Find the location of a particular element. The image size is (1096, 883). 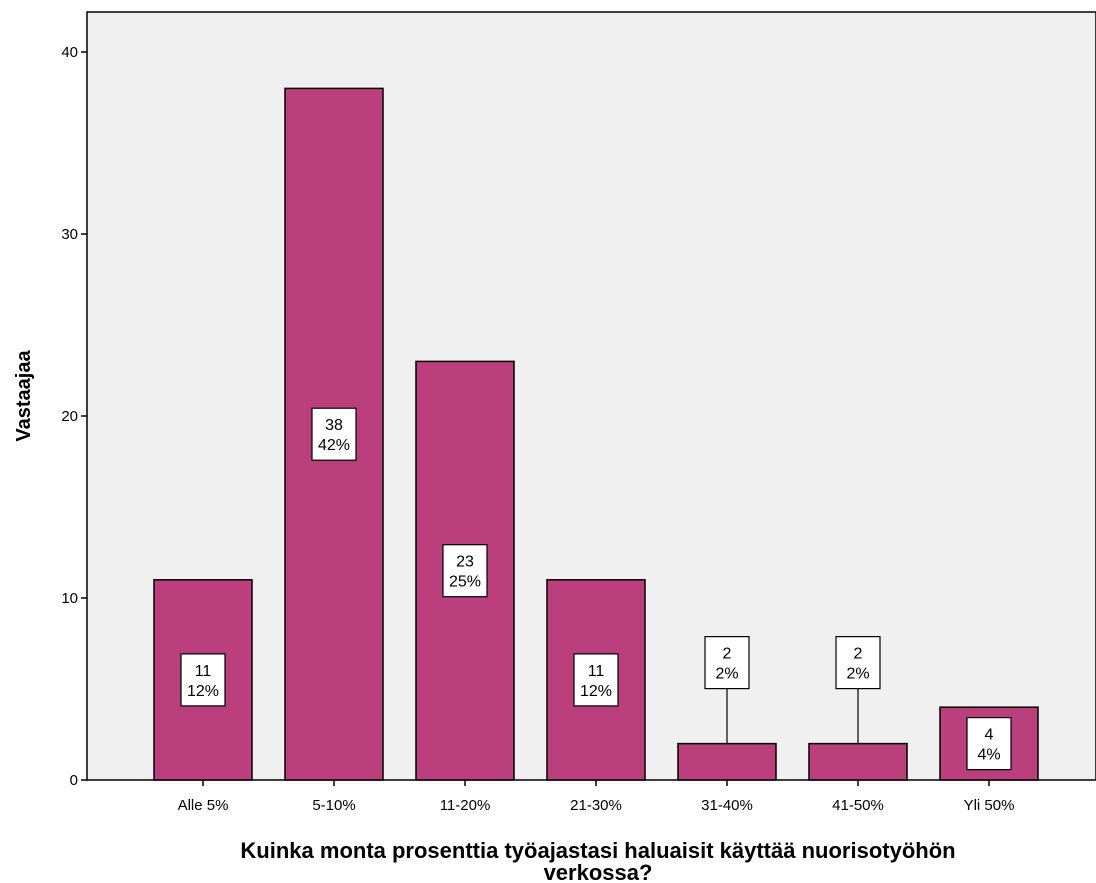

x-tick-label: 5-10% is located at coordinates (333, 805).